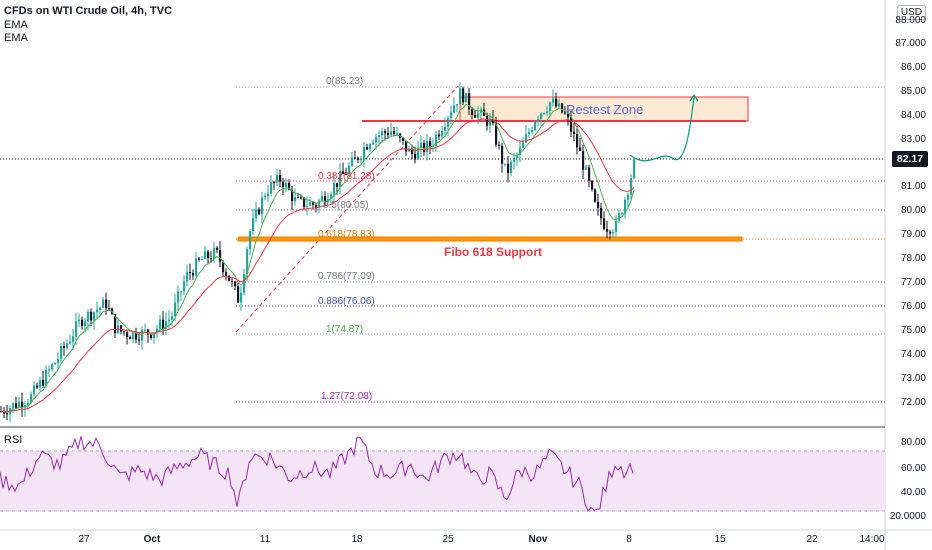  What do you see at coordinates (910, 20) in the screenshot?
I see `price-tick: 88.000` at bounding box center [910, 20].